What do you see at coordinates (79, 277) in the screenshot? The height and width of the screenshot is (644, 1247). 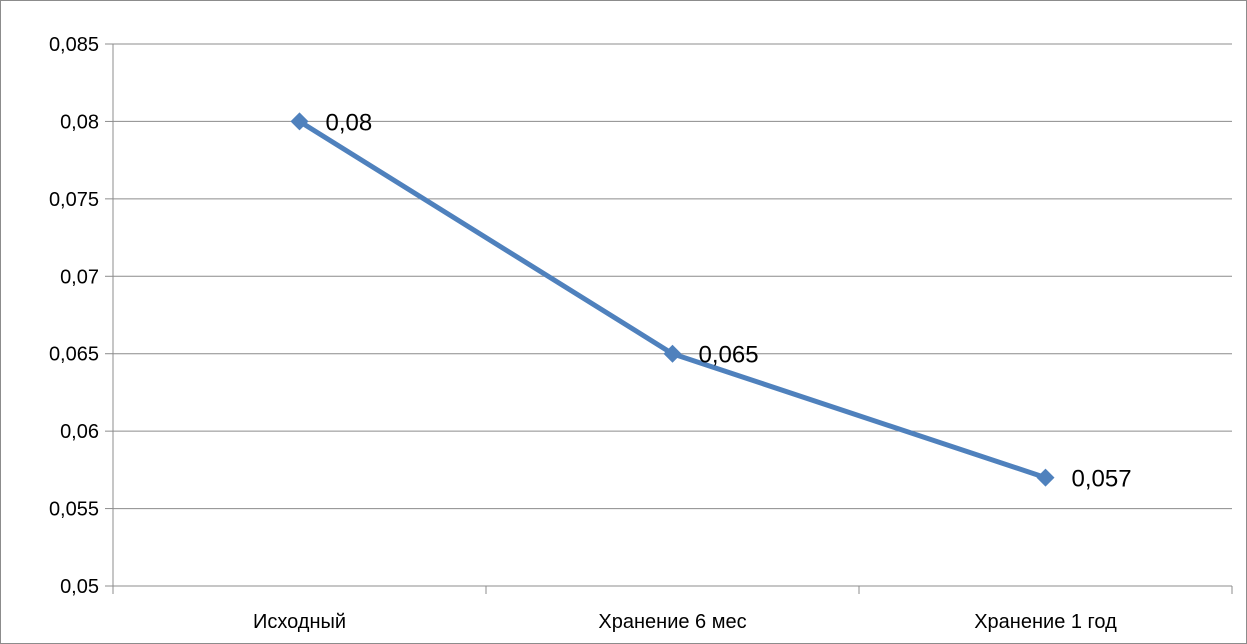 I see `y-tick-label: 0,07` at bounding box center [79, 277].